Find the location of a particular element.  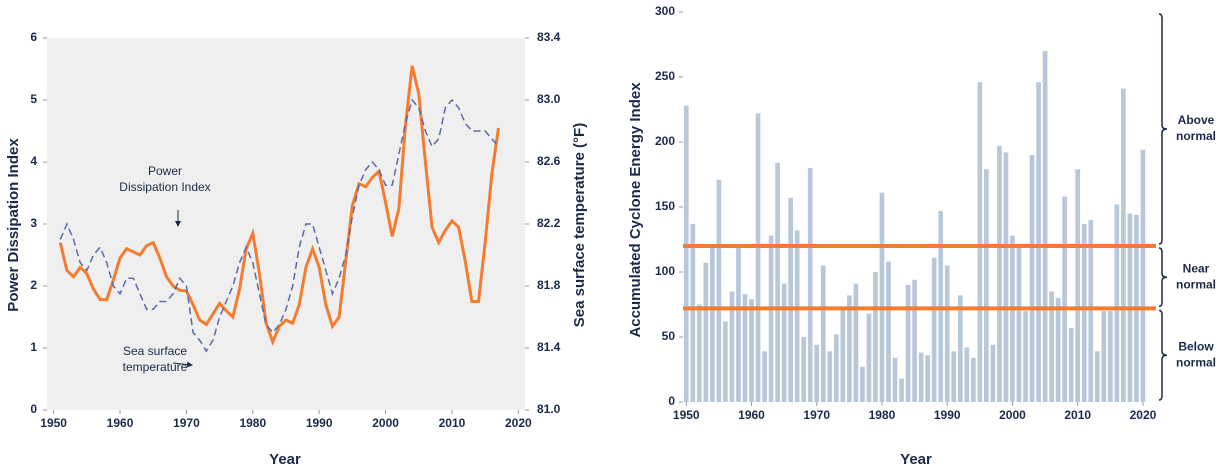

annotation: Dissipation Index is located at coordinates (164, 187).